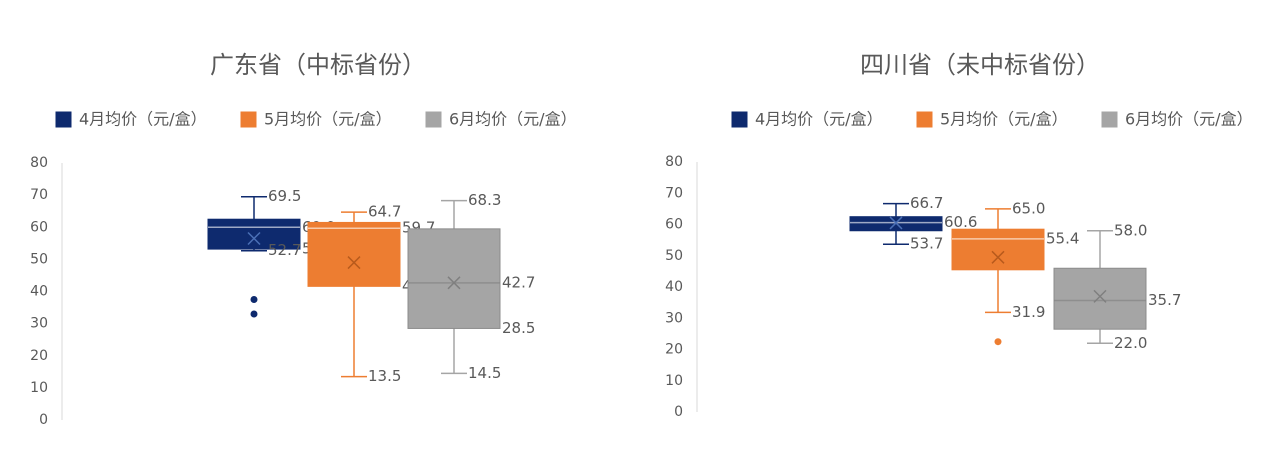 The height and width of the screenshot is (475, 1280). I want to click on data-label: 68.3, so click(484, 200).